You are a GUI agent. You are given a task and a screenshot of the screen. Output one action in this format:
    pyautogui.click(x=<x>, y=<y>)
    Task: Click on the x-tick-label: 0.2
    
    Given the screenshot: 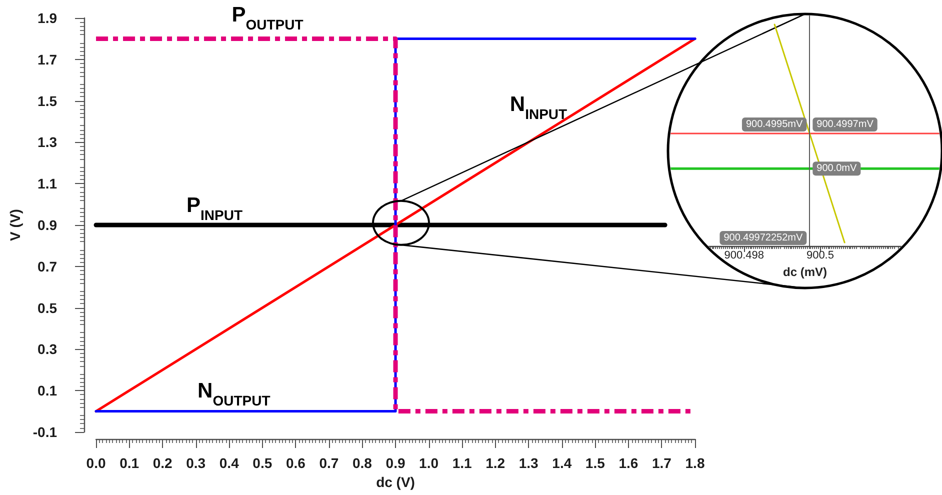 What is the action you would take?
    pyautogui.click(x=162, y=463)
    